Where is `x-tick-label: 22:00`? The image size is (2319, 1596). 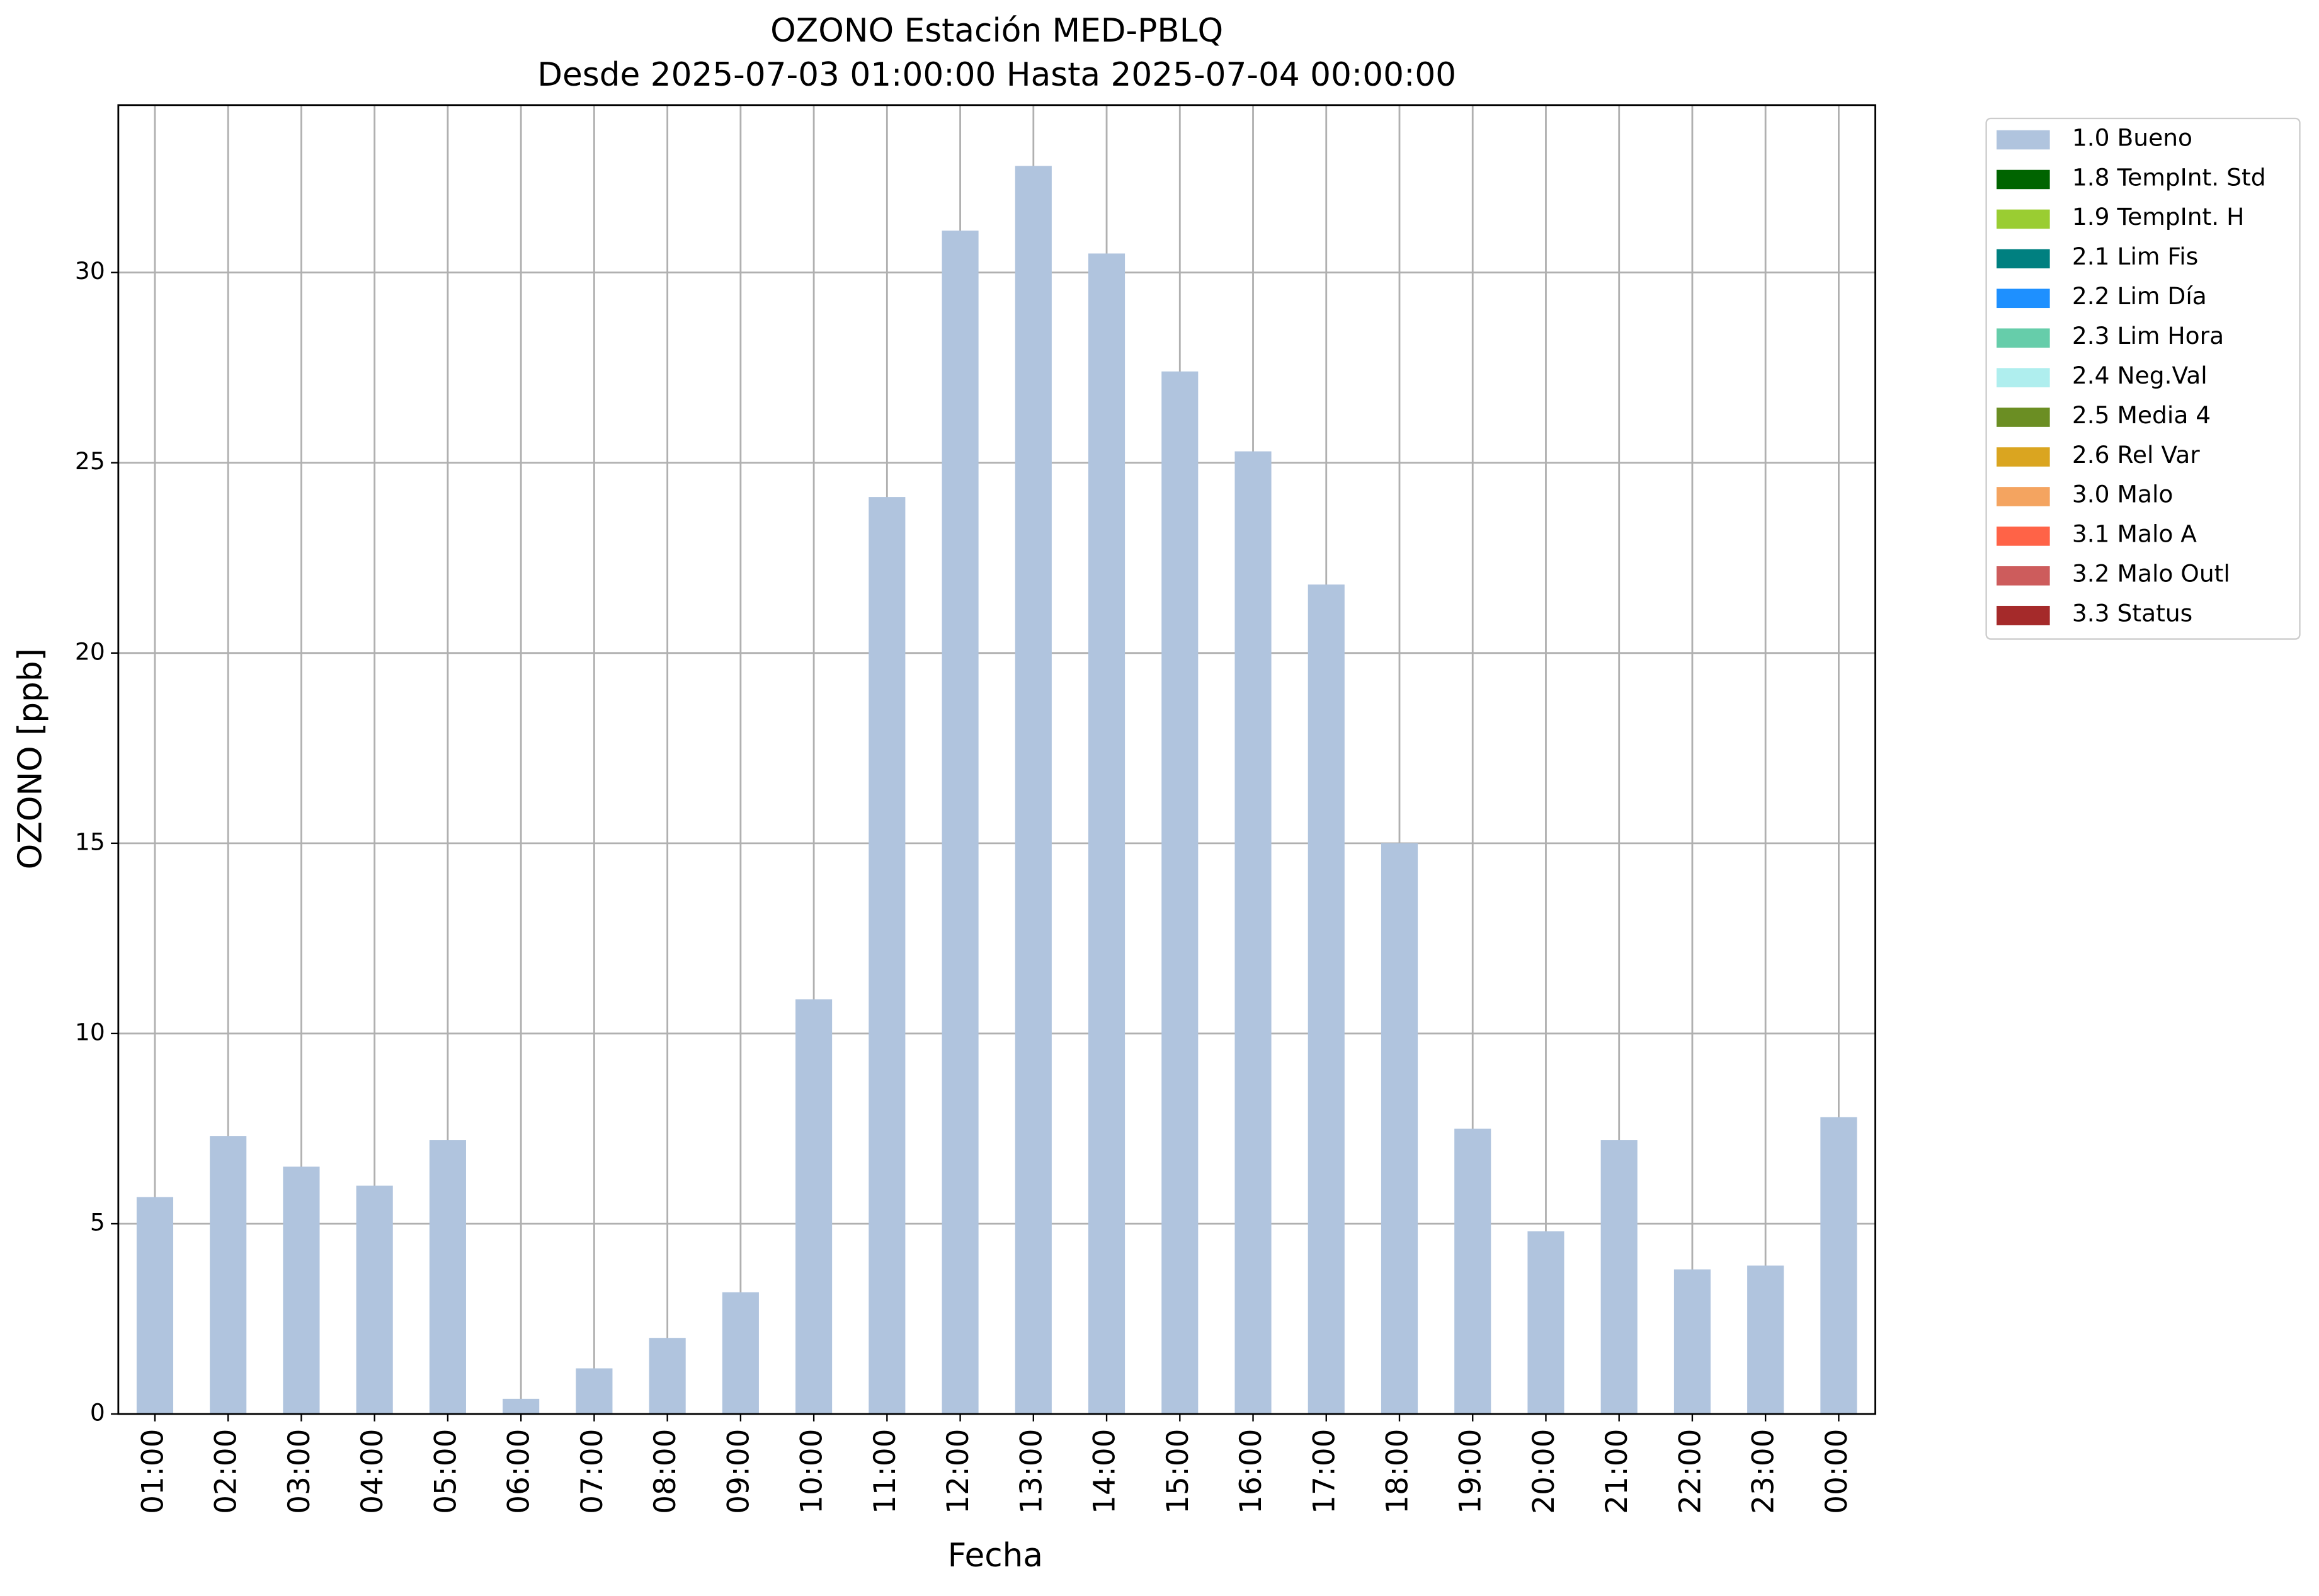 x-tick-label: 22:00 is located at coordinates (1690, 1471).